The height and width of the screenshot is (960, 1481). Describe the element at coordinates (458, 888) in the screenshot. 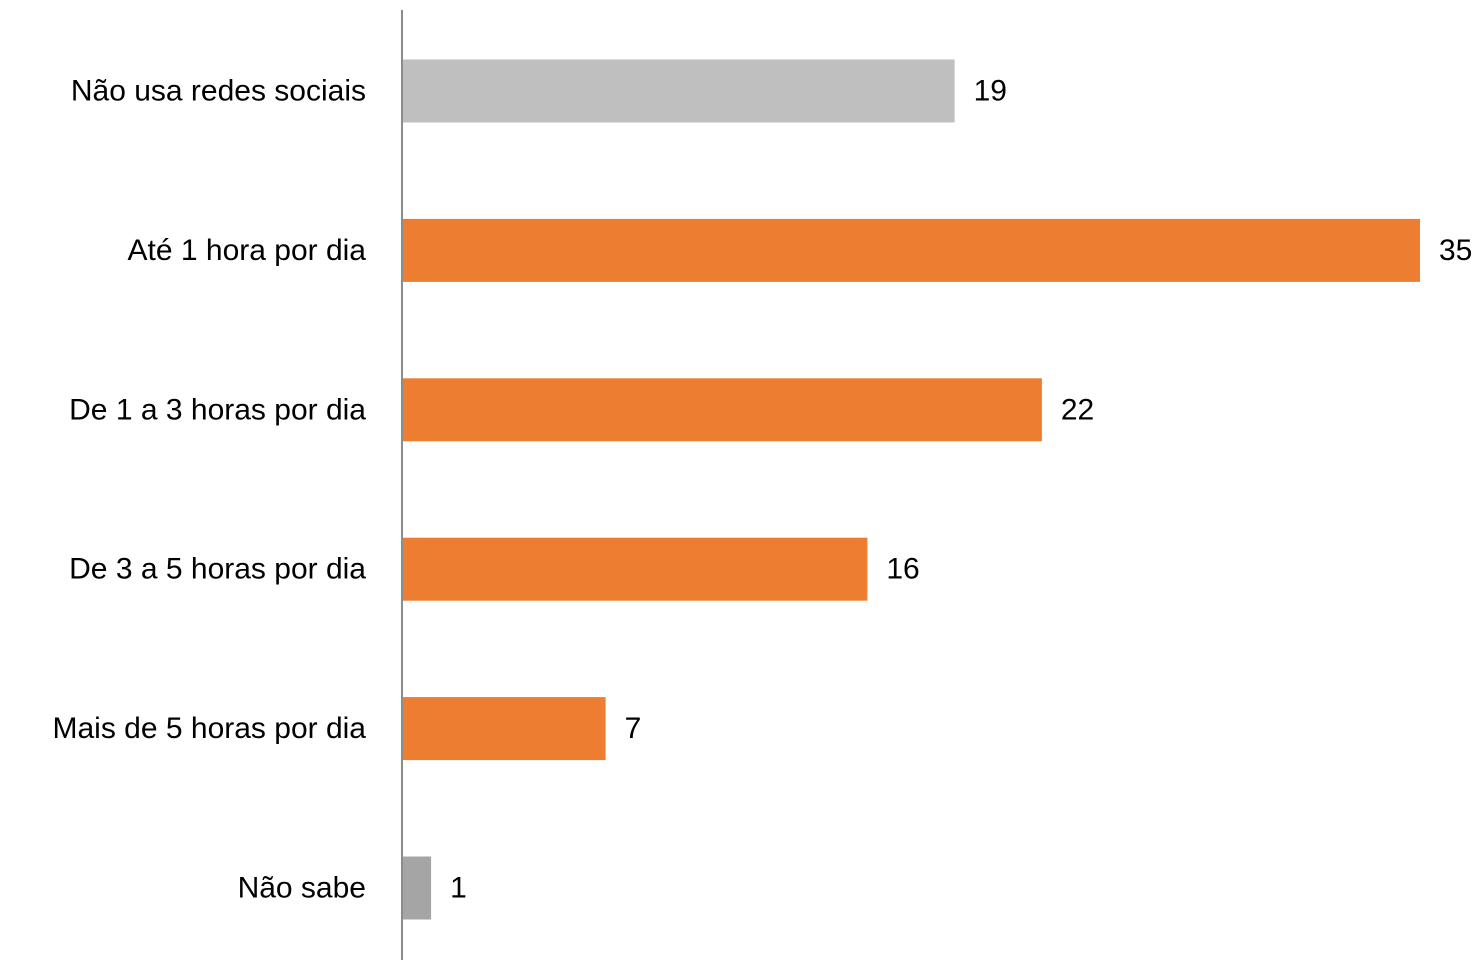

I see `data-label-5: 1` at that location.